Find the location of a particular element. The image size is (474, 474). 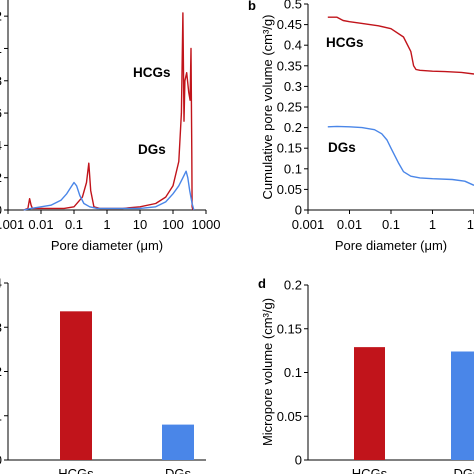

y-tick-label: 0.35 is located at coordinates (289, 65).